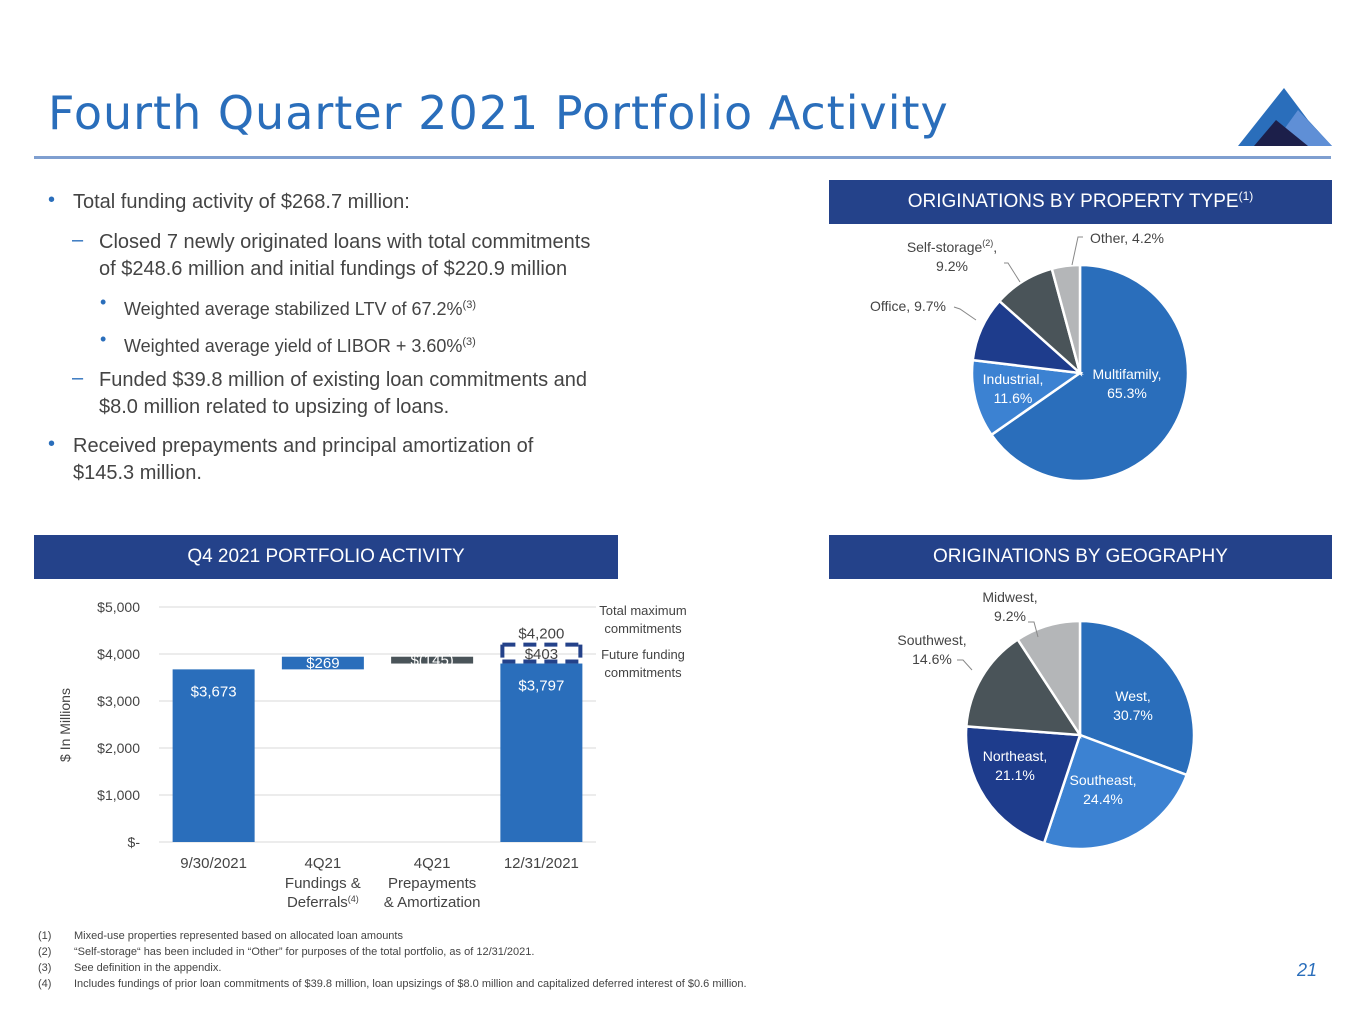  What do you see at coordinates (643, 654) in the screenshot?
I see `commitments-legend-text: Future funding` at bounding box center [643, 654].